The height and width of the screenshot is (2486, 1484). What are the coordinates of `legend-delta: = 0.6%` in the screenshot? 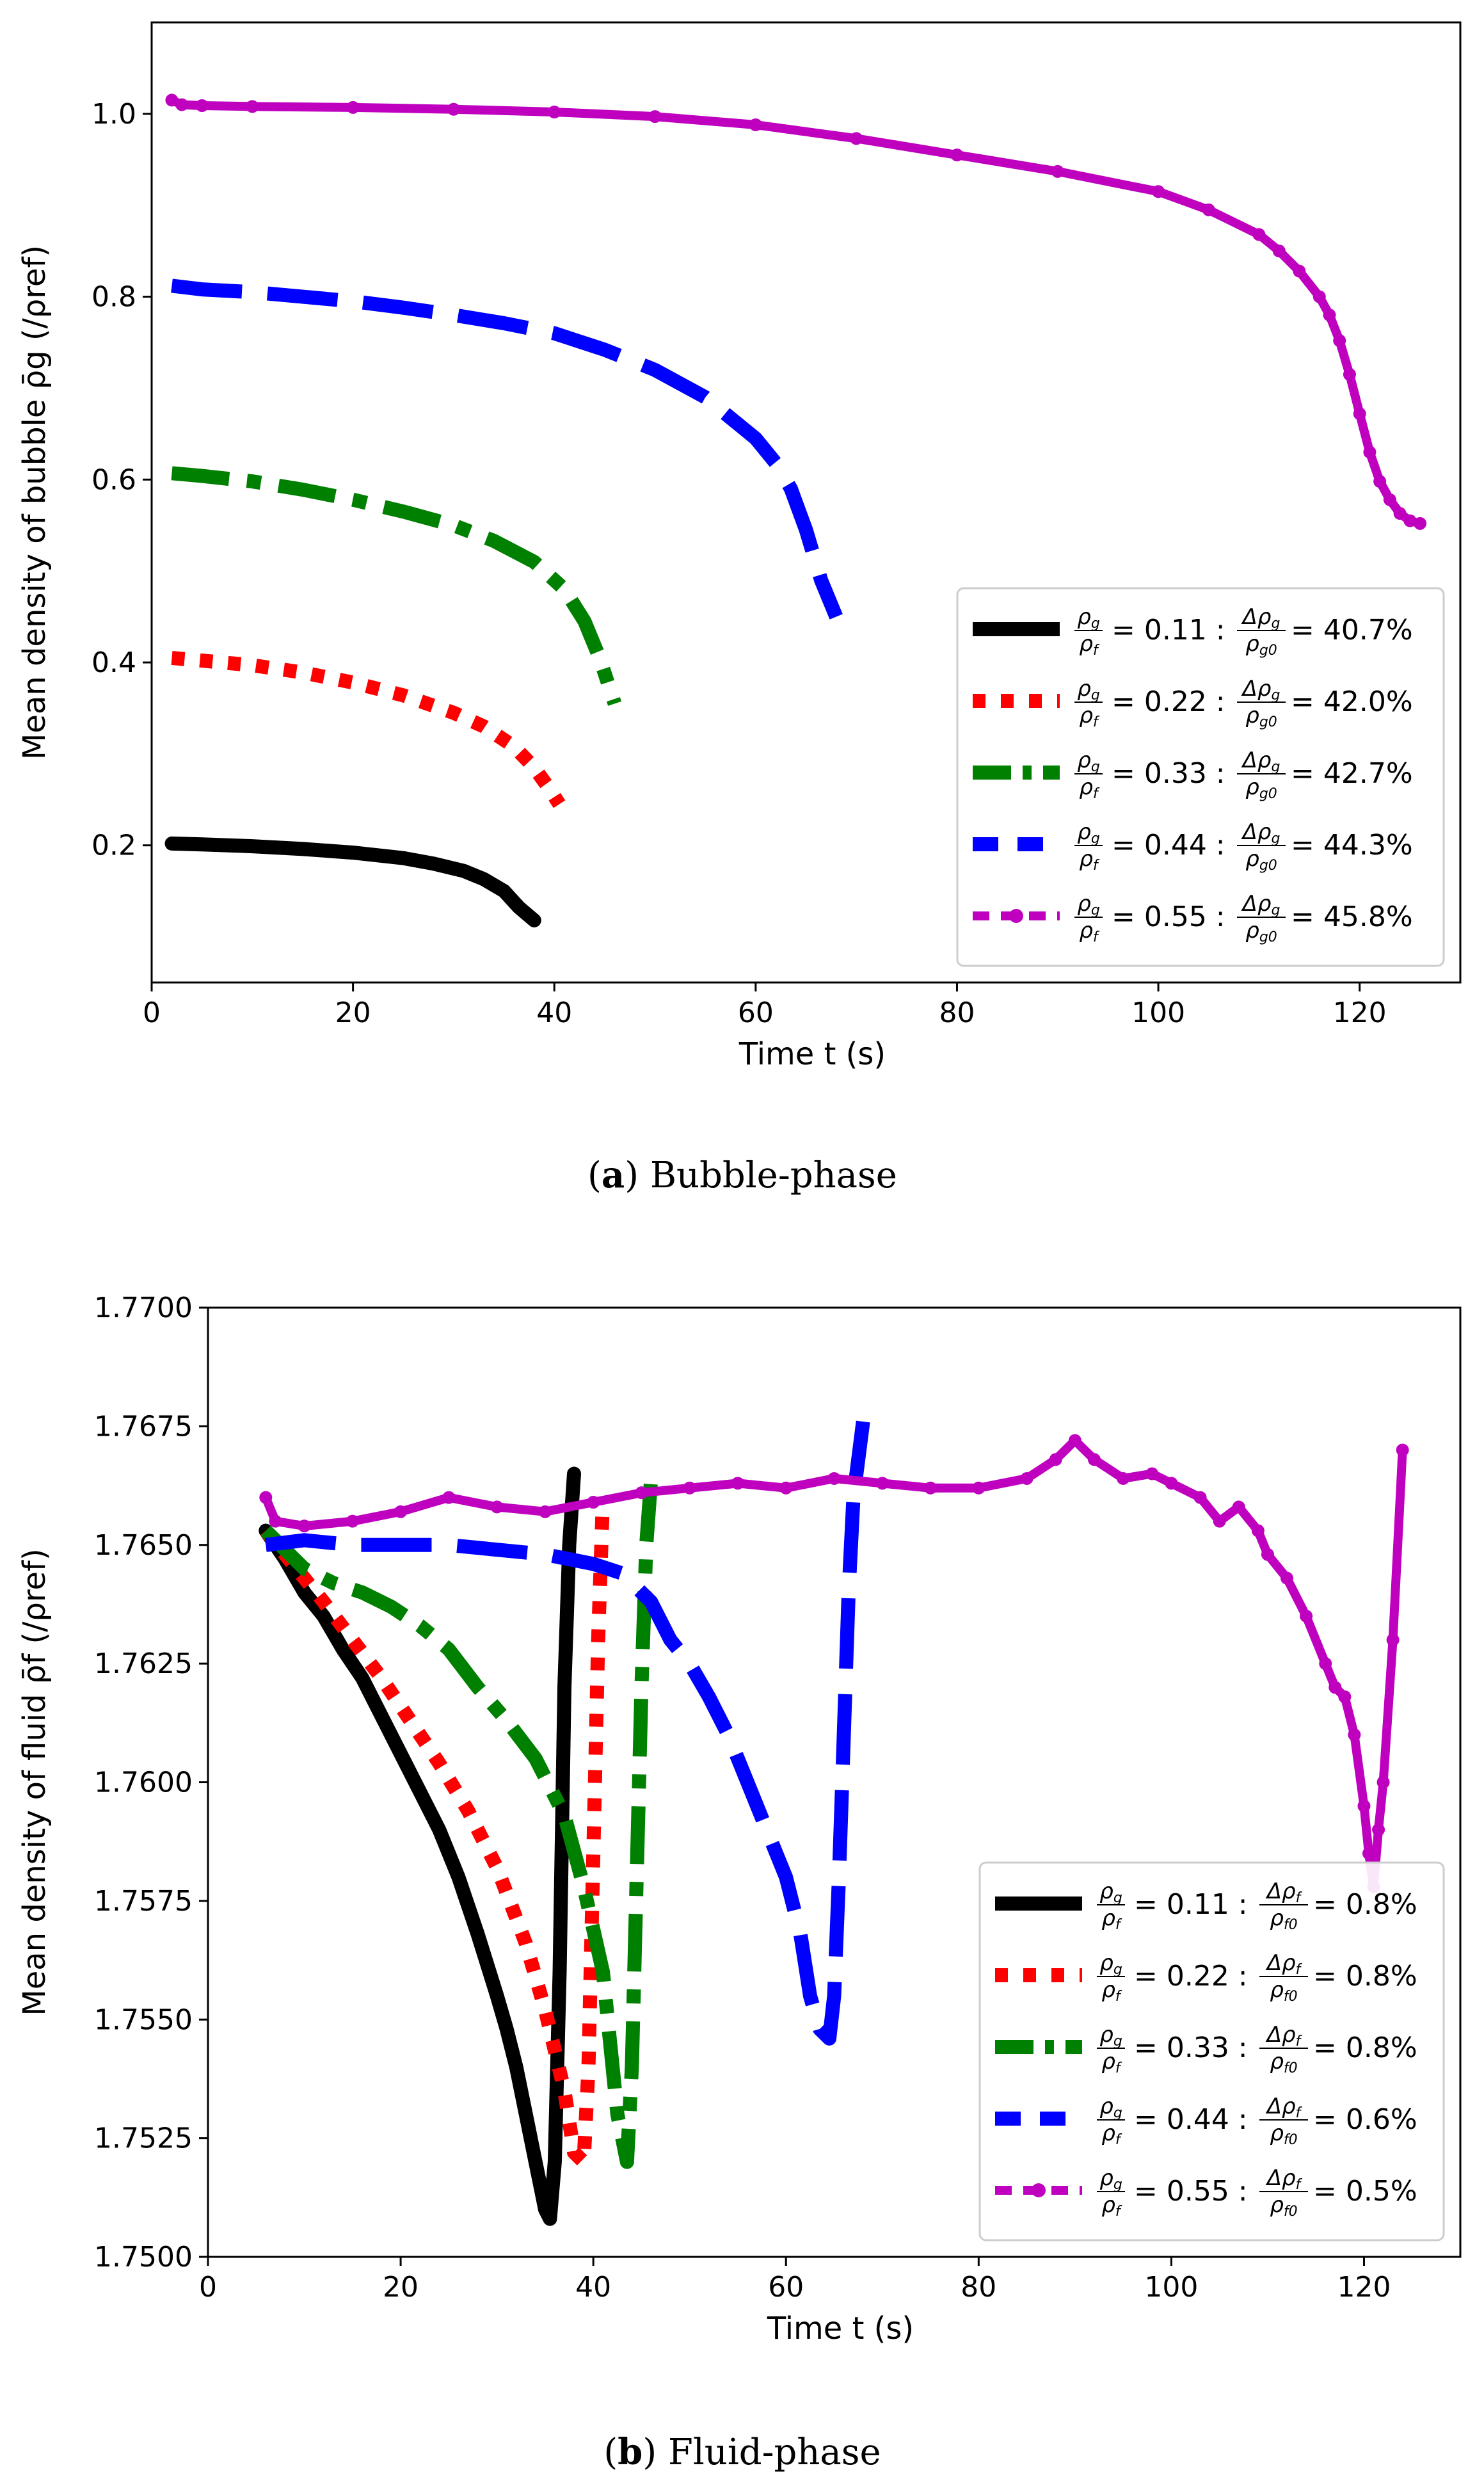 It's located at (1365, 2119).